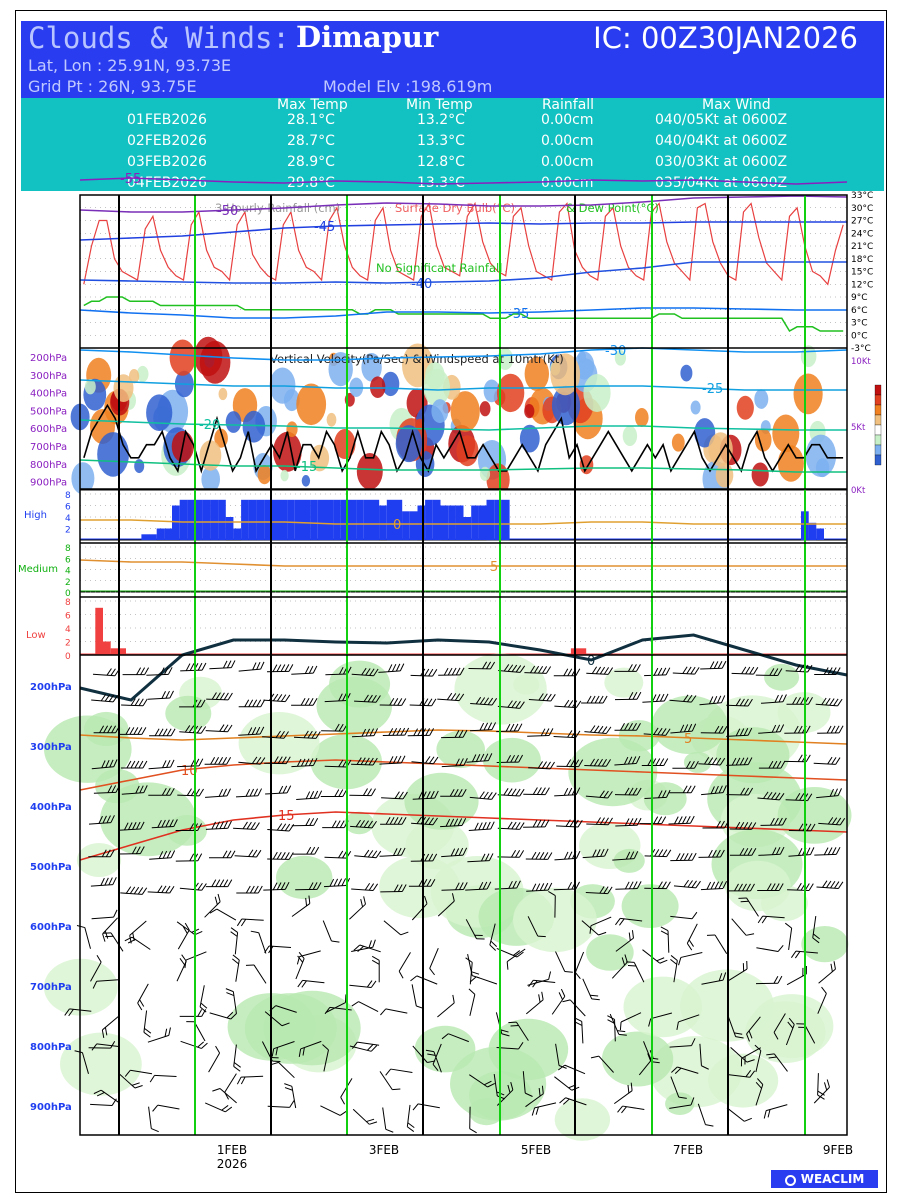 The image size is (900, 1200). Describe the element at coordinates (567, 183) in the screenshot. I see `table-row-rain: 0.00cm` at that location.